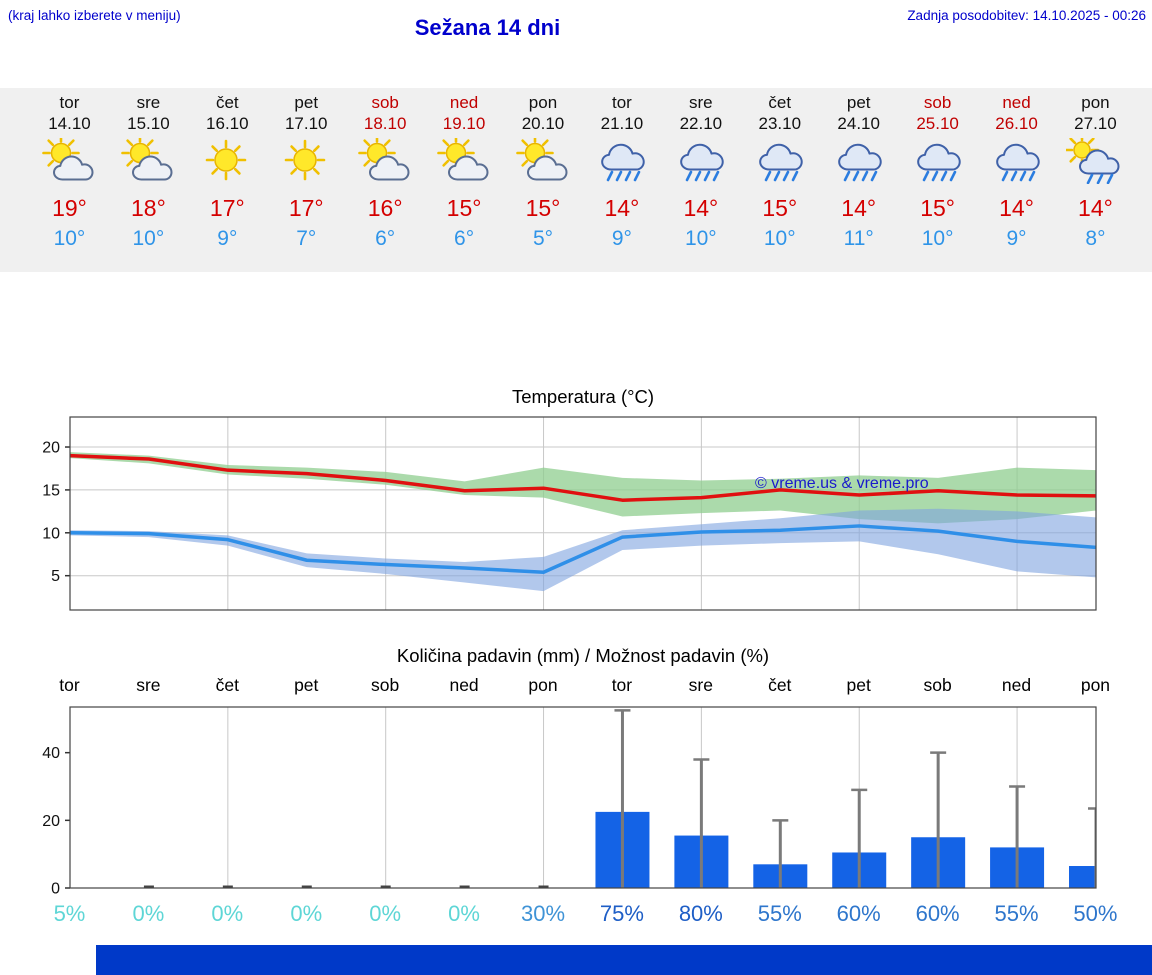 This screenshot has width=1152, height=975. I want to click on day-date: 20.10, so click(543, 123).